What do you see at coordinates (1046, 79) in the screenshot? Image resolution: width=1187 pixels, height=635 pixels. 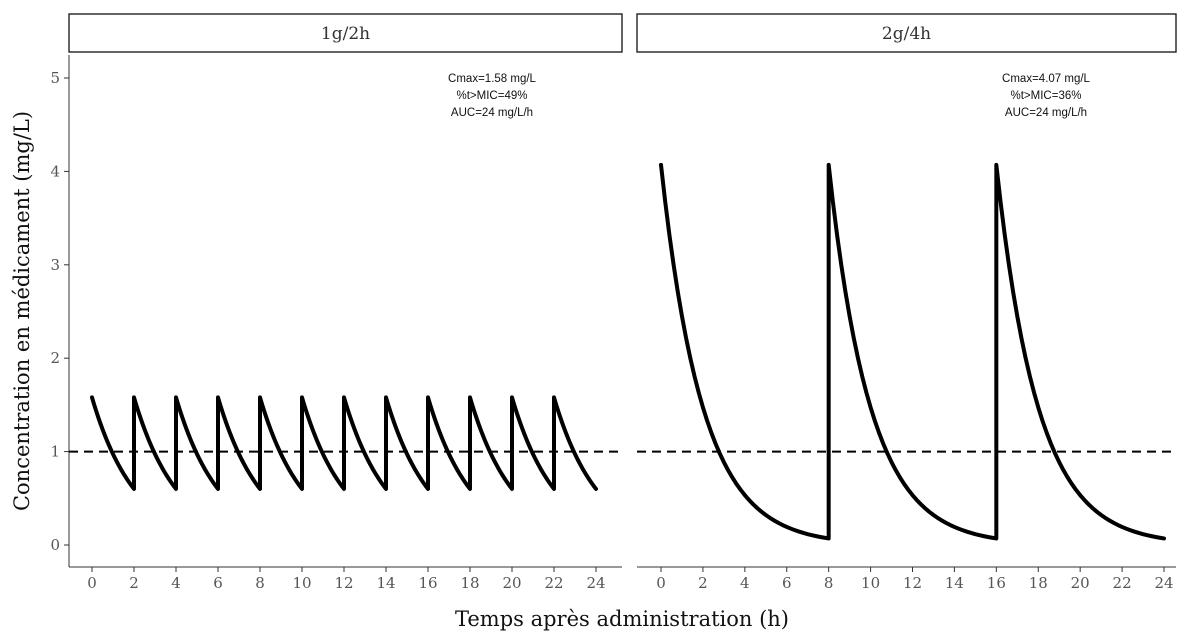 I see `panel-annotation: Cmax=4.07 mg/L` at bounding box center [1046, 79].